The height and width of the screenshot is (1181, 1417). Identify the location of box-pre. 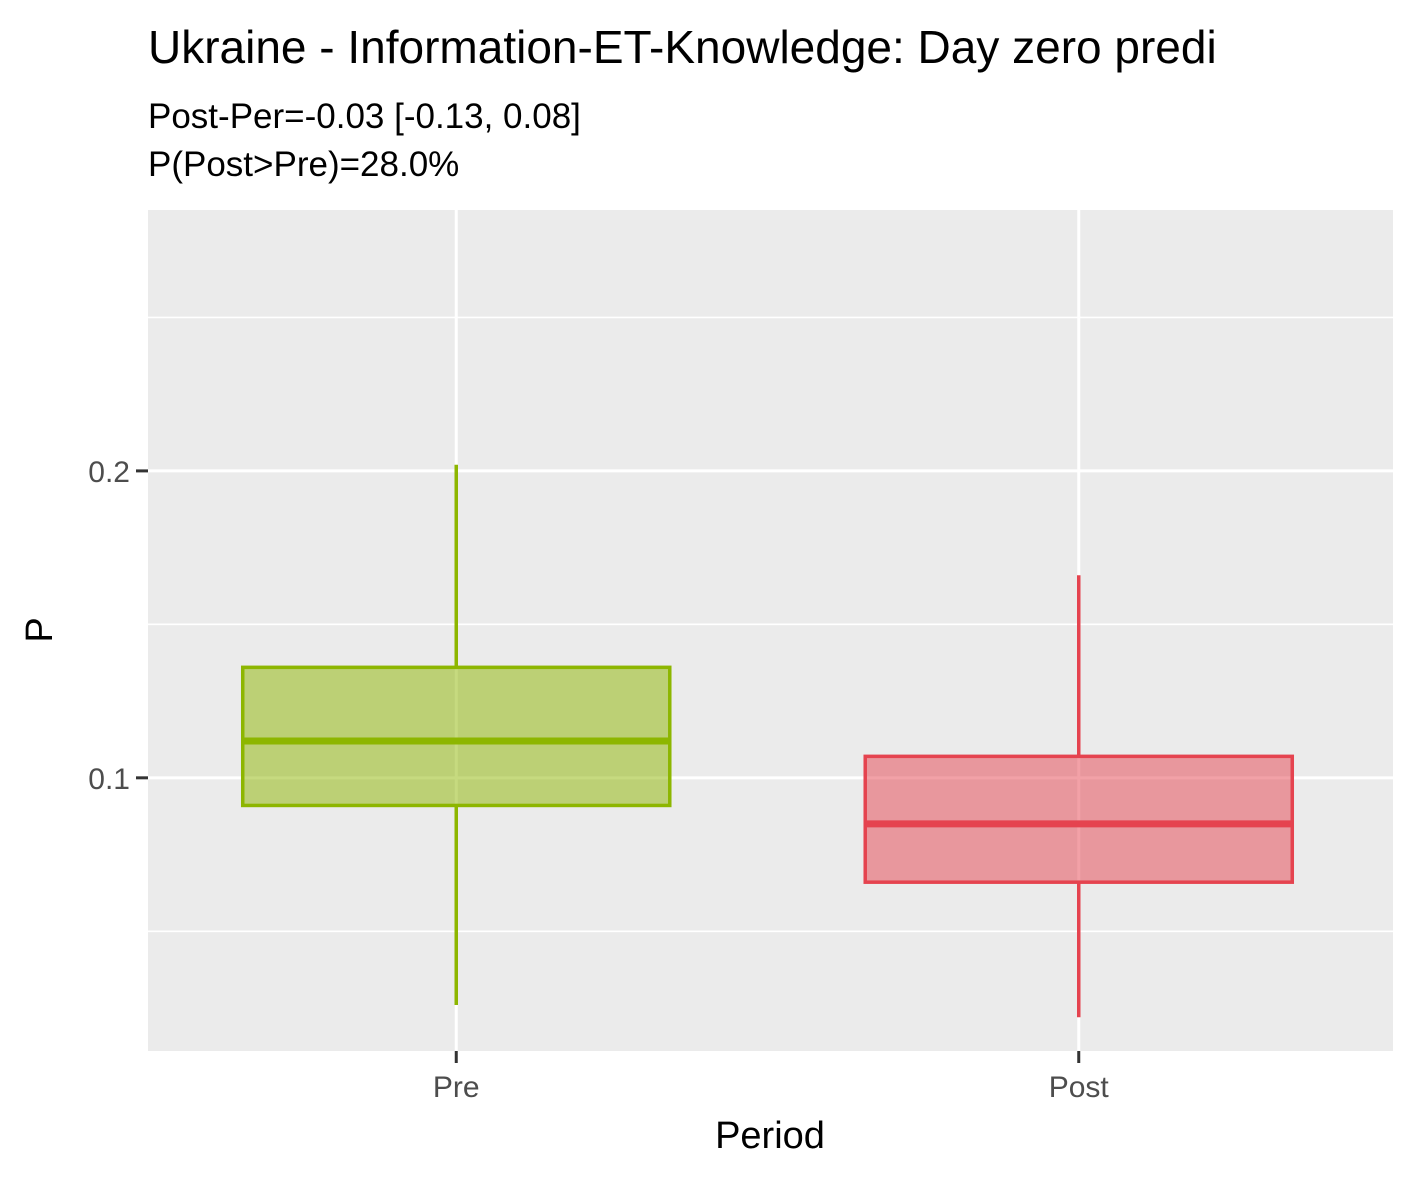
(456, 734).